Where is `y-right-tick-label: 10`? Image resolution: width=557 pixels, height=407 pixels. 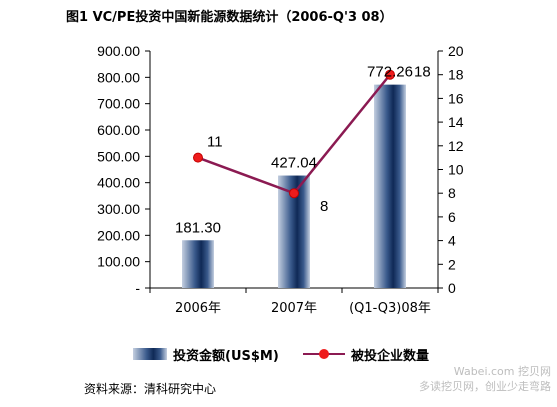 y-right-tick-label: 10 is located at coordinates (456, 170).